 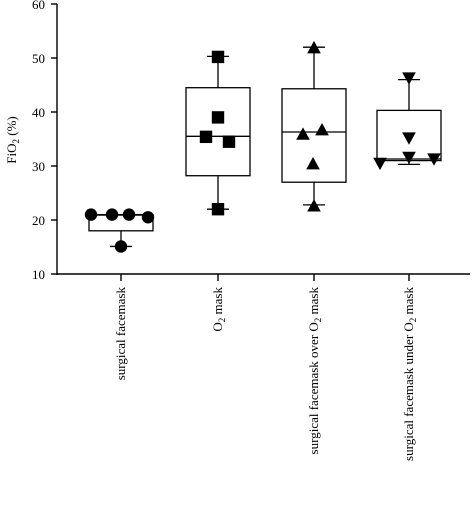 I want to click on y-tick-label: 20, so click(x=38, y=220).